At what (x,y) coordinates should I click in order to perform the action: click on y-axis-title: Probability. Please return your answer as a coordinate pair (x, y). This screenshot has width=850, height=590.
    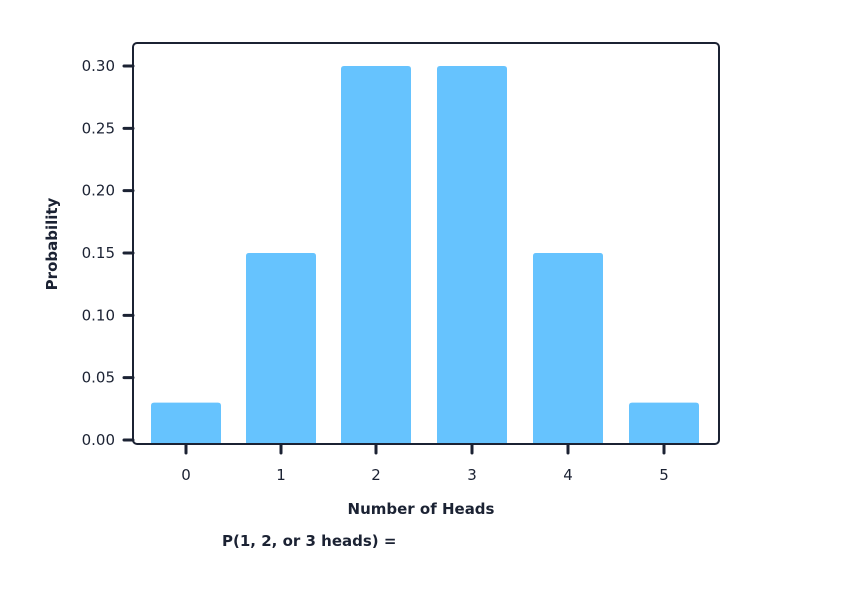
    Looking at the image, I should click on (52, 243).